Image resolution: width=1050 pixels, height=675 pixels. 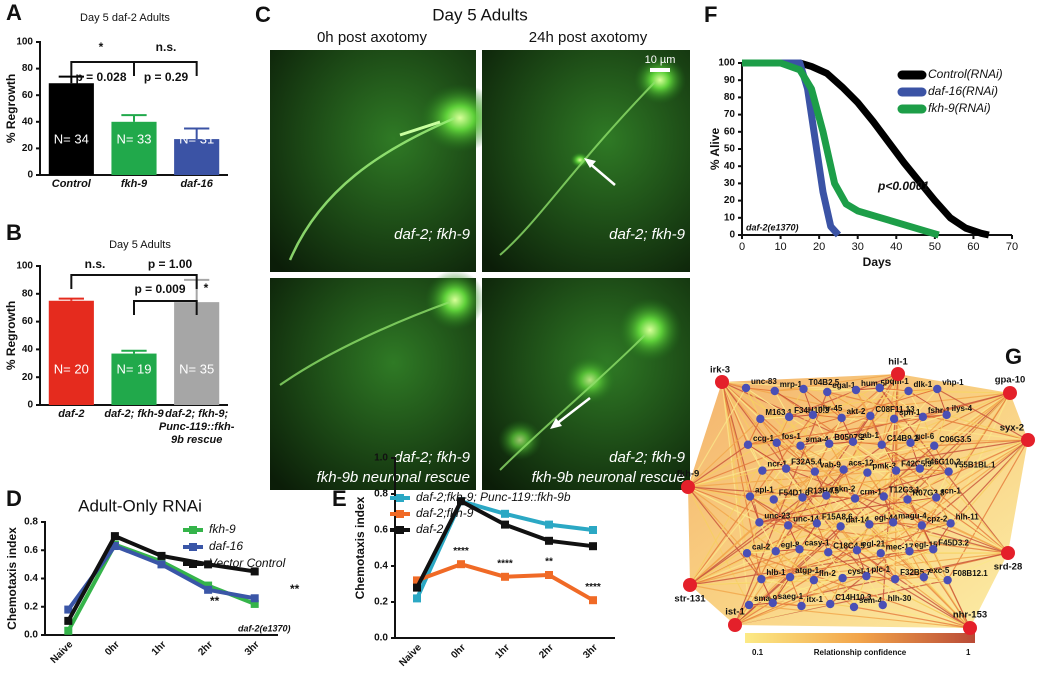 I want to click on legend-label: daf-2;fkh-9; Punc-119::fkh-9b, so click(x=493, y=497).